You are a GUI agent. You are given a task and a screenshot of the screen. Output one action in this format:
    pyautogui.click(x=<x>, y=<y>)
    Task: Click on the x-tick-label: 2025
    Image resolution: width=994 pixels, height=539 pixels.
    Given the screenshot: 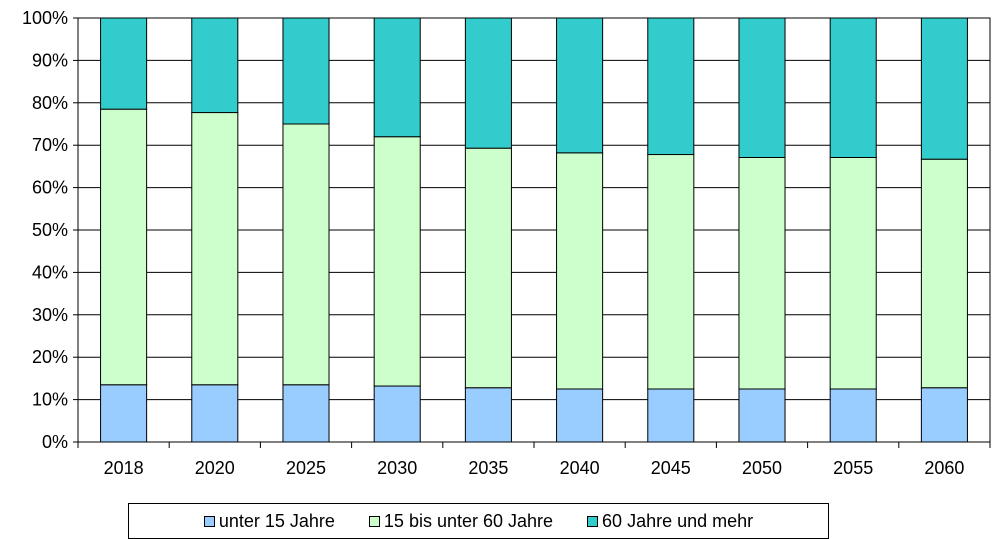 What is the action you would take?
    pyautogui.click(x=306, y=468)
    